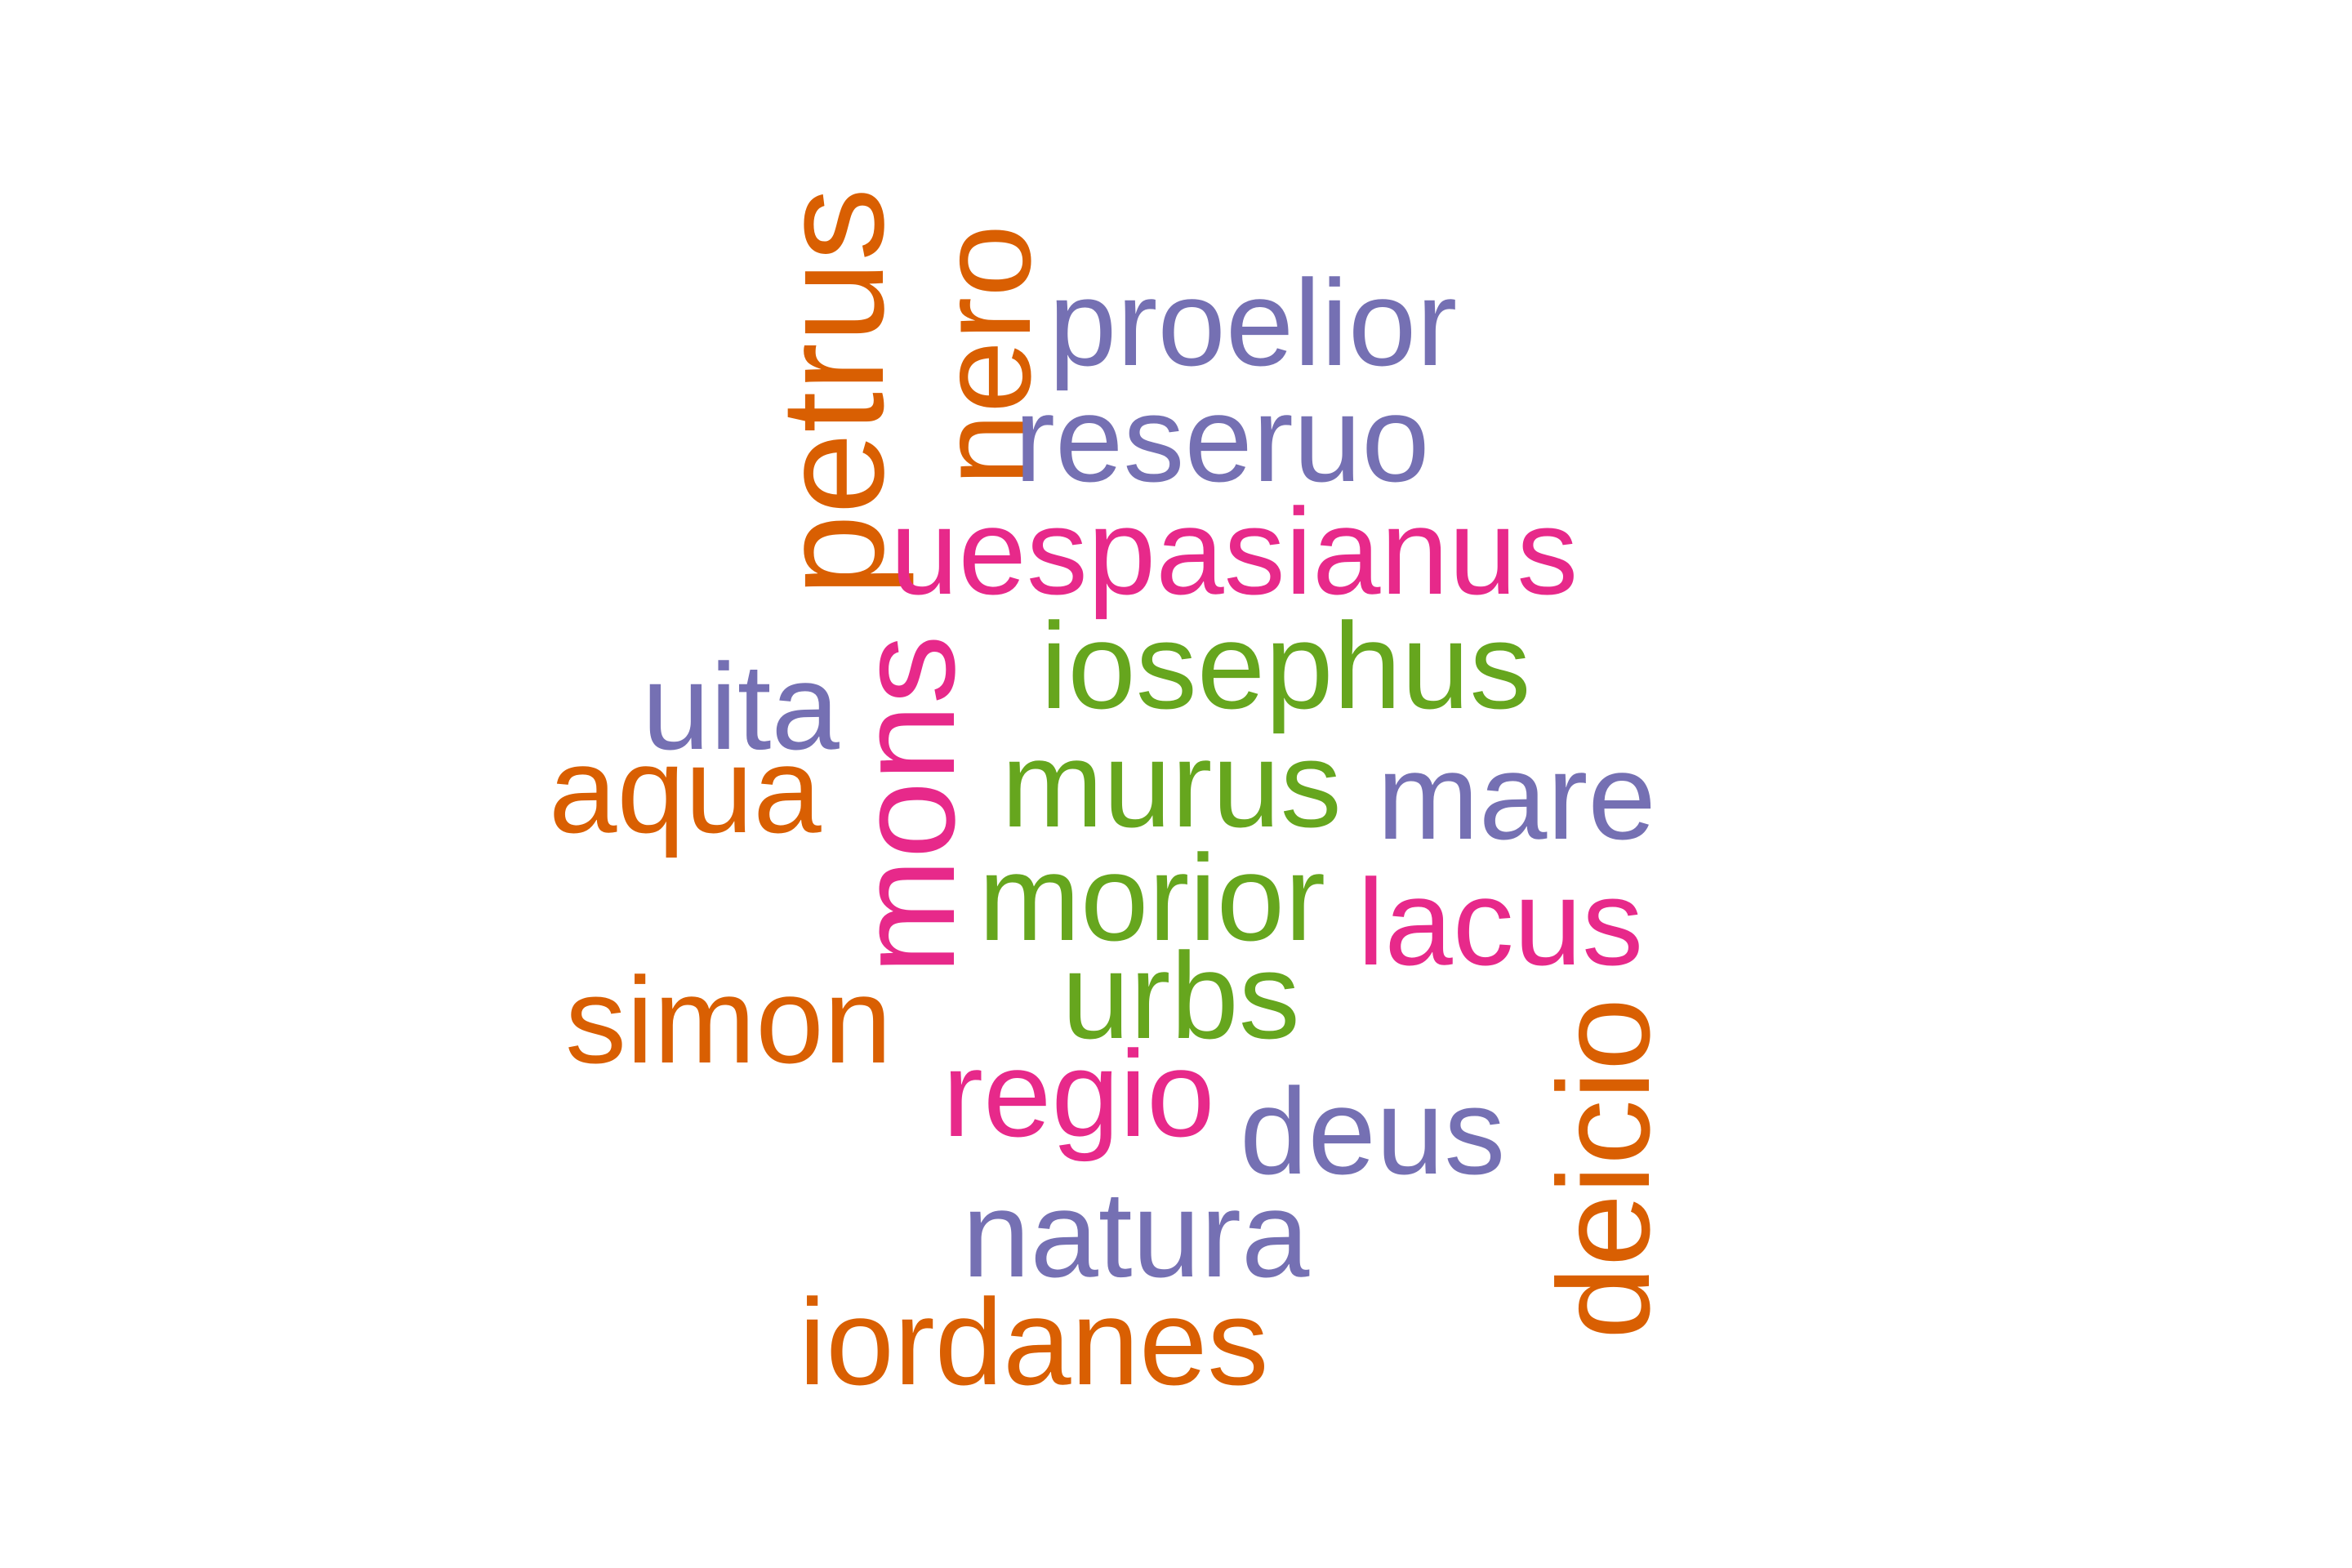  Describe the element at coordinates (1285, 665) in the screenshot. I see `word-iosephus: iosephus` at that location.